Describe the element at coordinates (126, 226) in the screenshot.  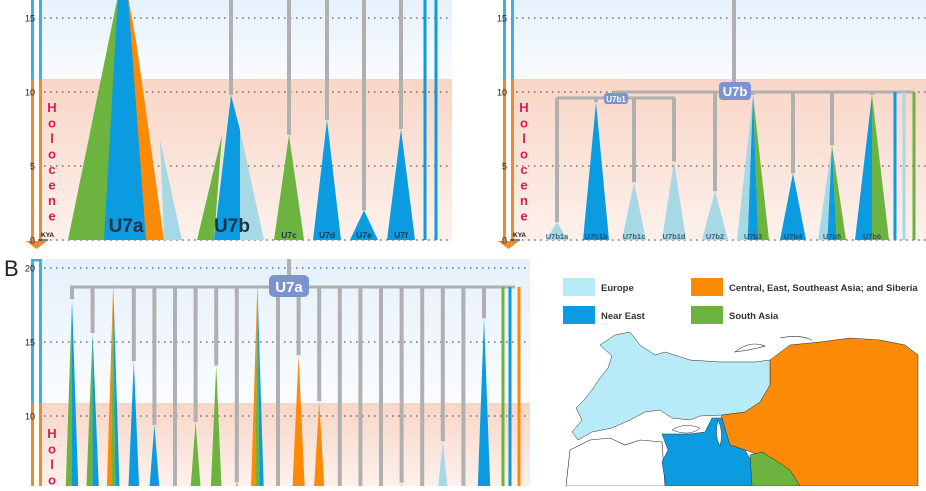
I see `clade-label: U7a` at that location.